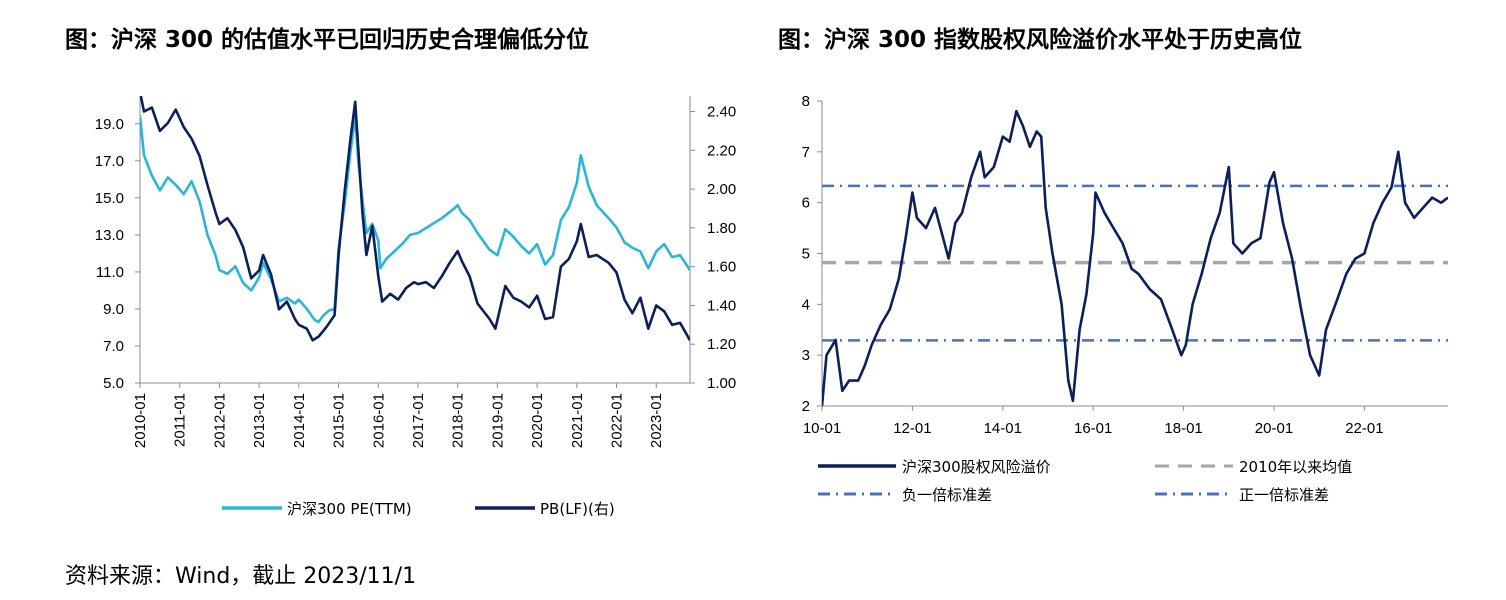 This screenshot has width=1506, height=600. I want to click on y-left-tick-label: 15.0, so click(109, 198).